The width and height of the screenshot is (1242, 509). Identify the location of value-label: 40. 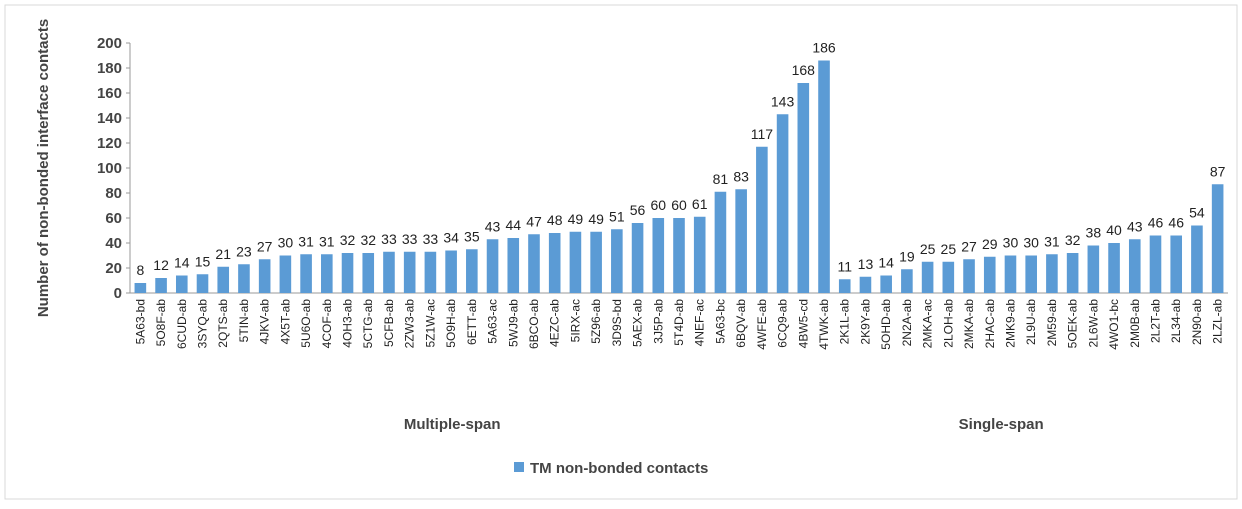
(1114, 230).